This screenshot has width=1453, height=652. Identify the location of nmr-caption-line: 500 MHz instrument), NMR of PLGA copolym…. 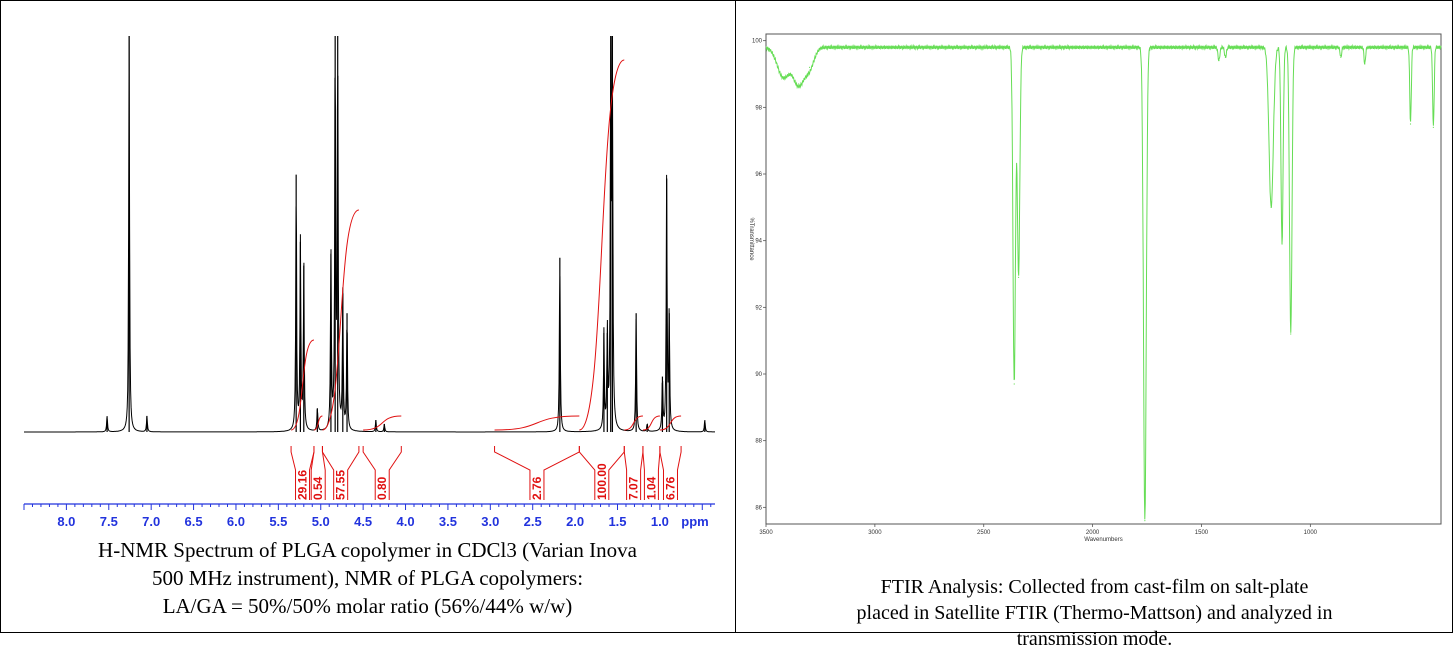
(367, 578).